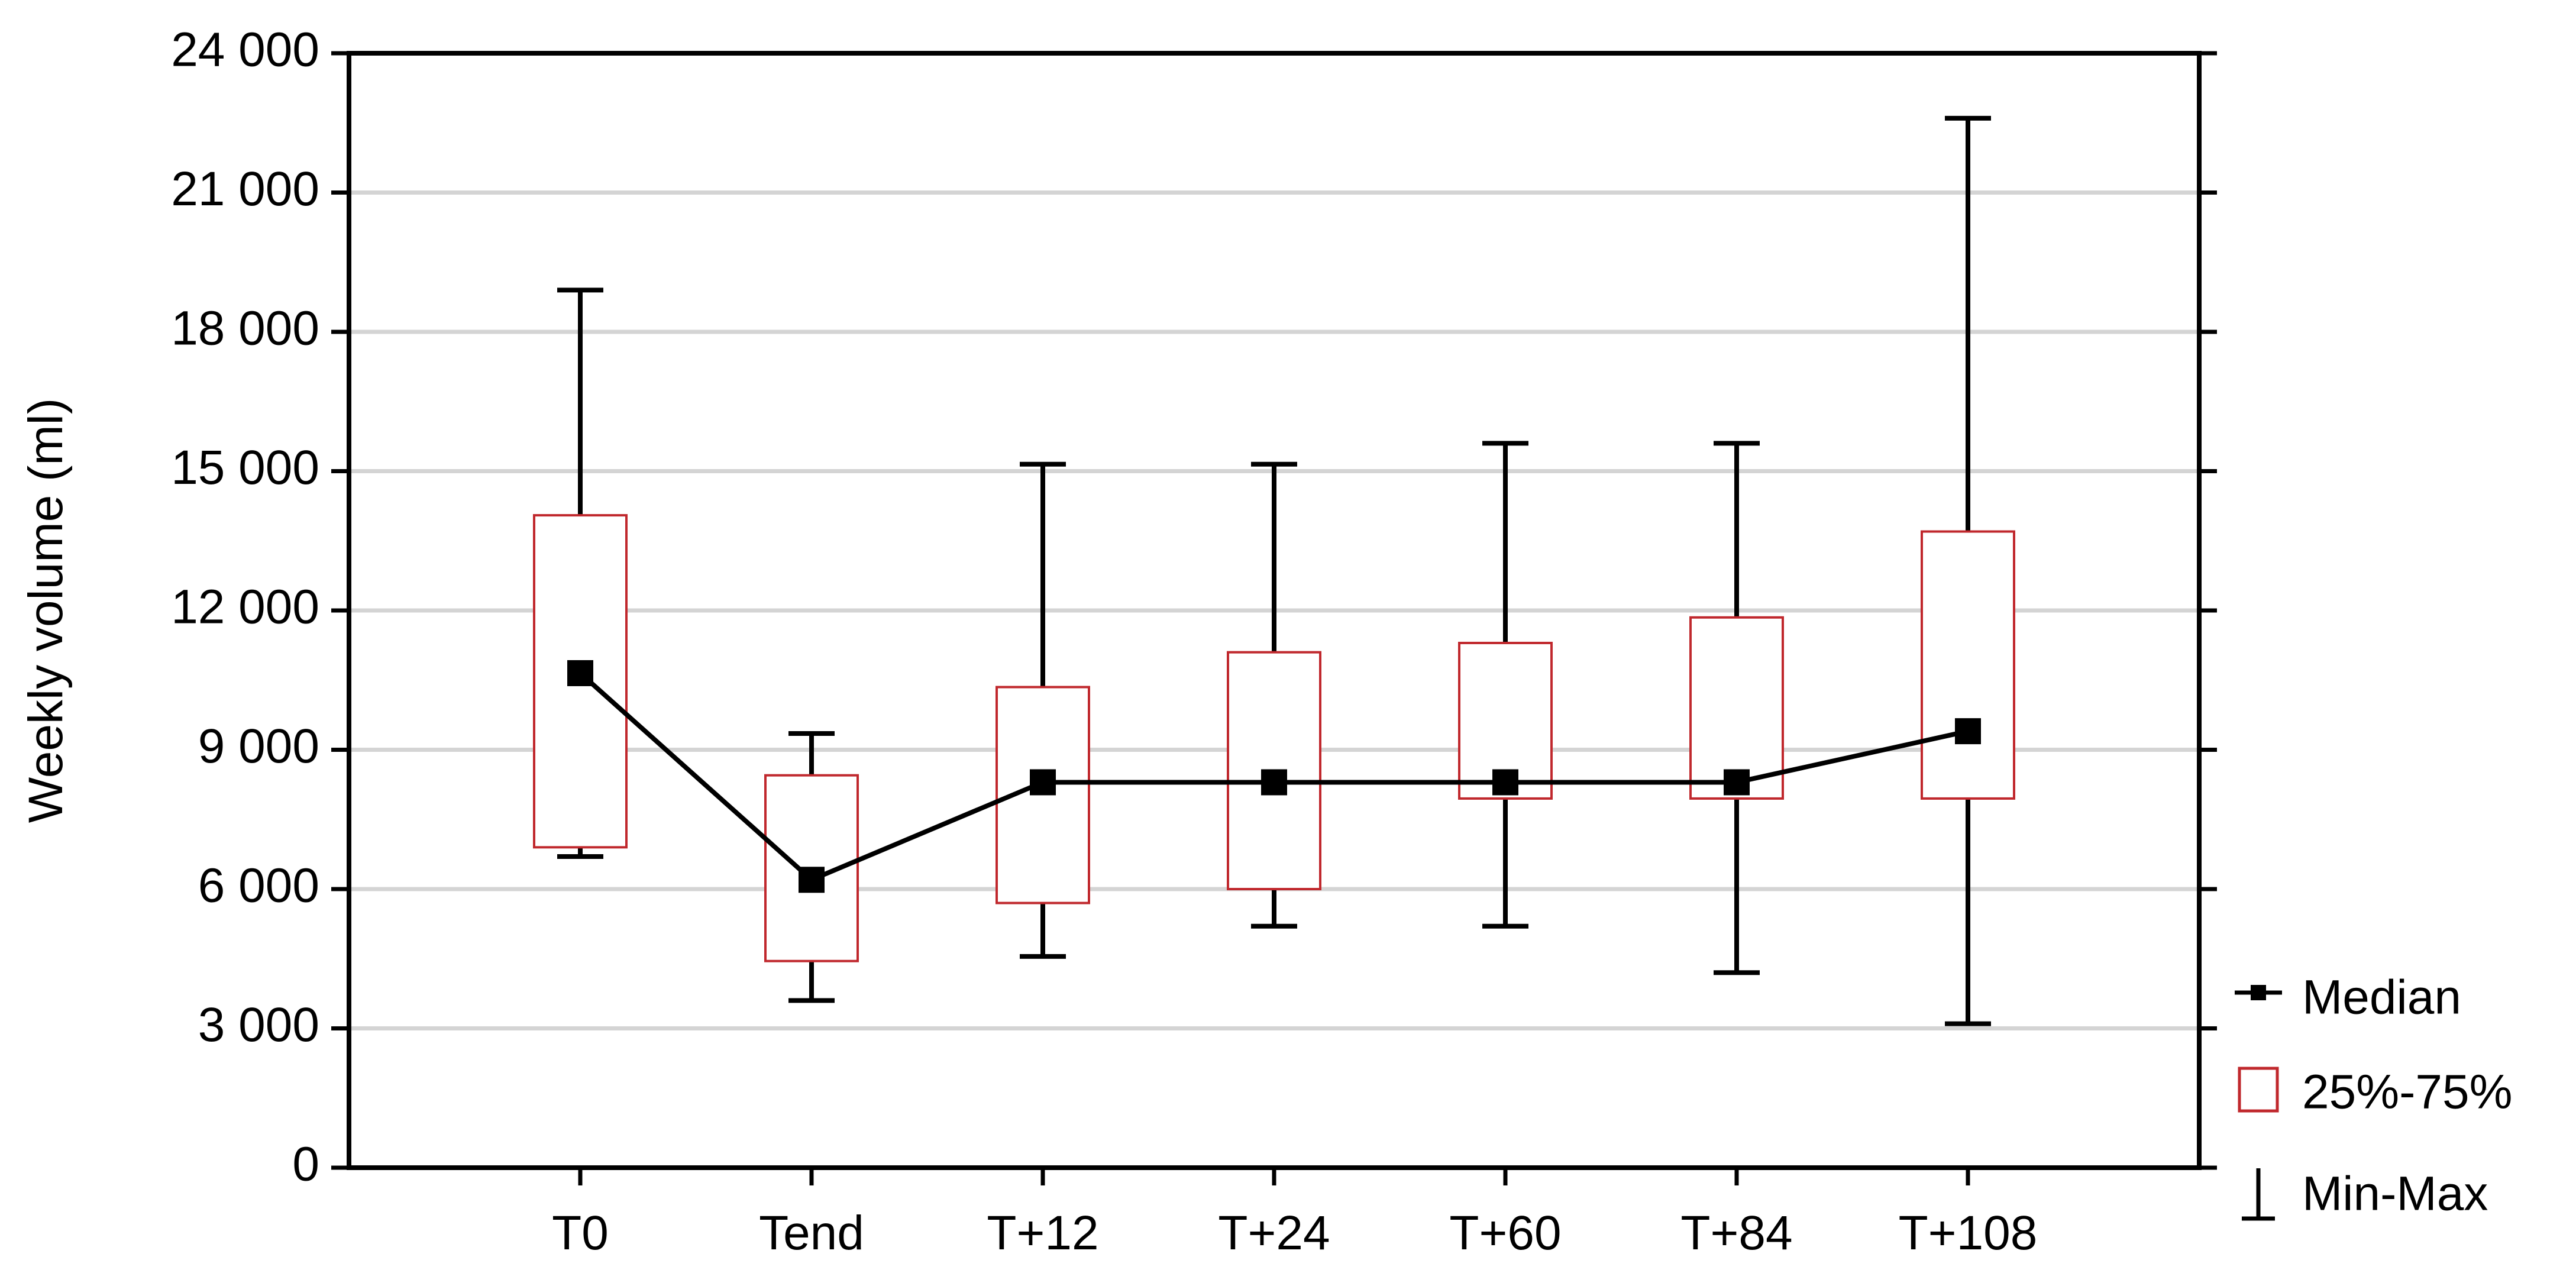 The image size is (2576, 1286). I want to click on x-tick-label: T+12, so click(1042, 1233).